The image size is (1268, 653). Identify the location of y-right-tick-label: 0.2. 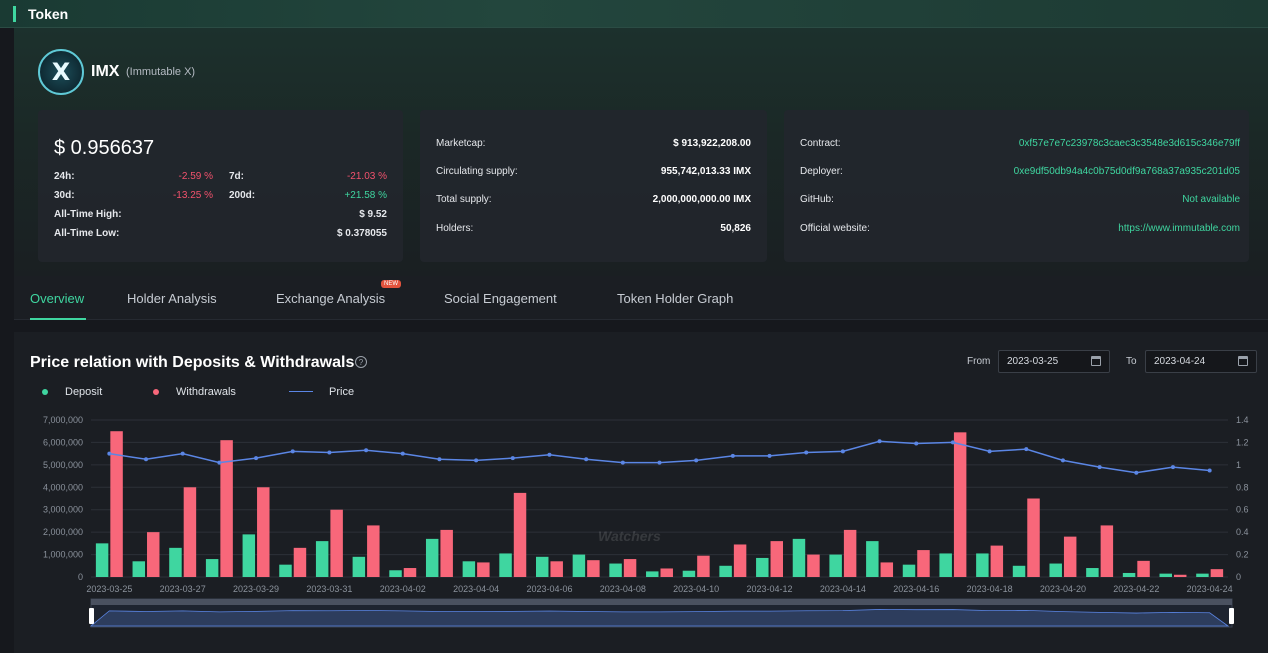
(1242, 555).